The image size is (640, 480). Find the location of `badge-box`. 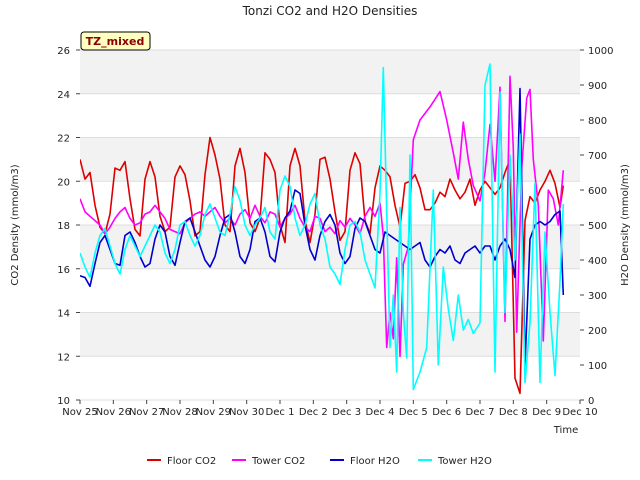

badge-box is located at coordinates (115, 41).